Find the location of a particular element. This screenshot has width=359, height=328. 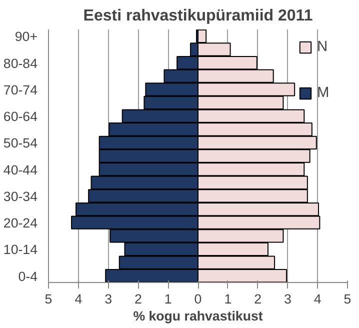

y-tick-label: 10-14 is located at coordinates (20, 250).